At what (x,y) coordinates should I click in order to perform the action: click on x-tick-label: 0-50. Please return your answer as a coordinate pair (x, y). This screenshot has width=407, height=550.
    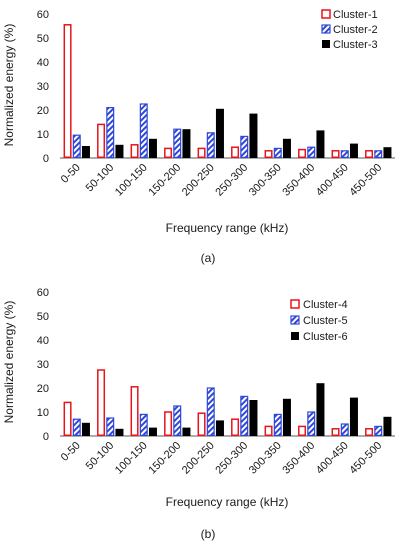
    Looking at the image, I should click on (71, 452).